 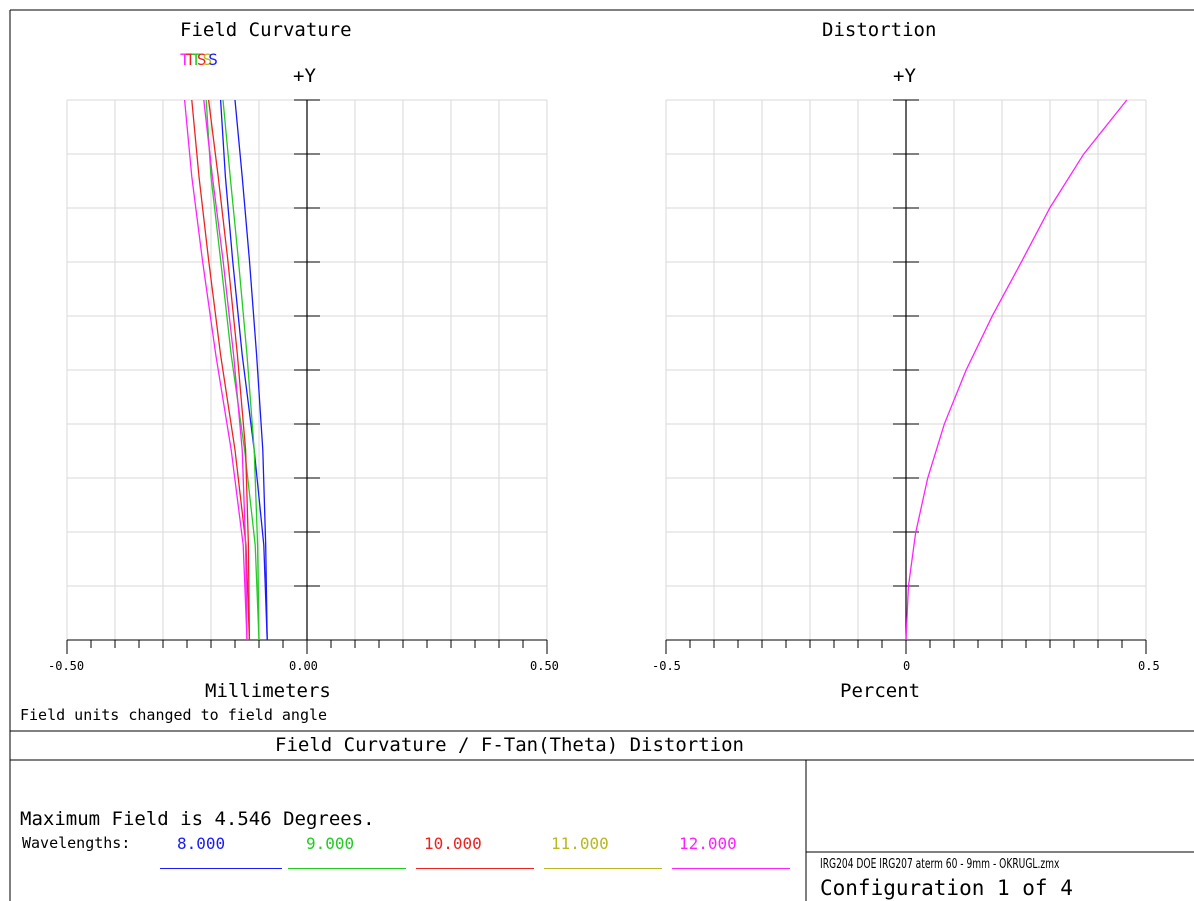 I want to click on wavelength-label-1: 8.000, so click(x=201, y=843).